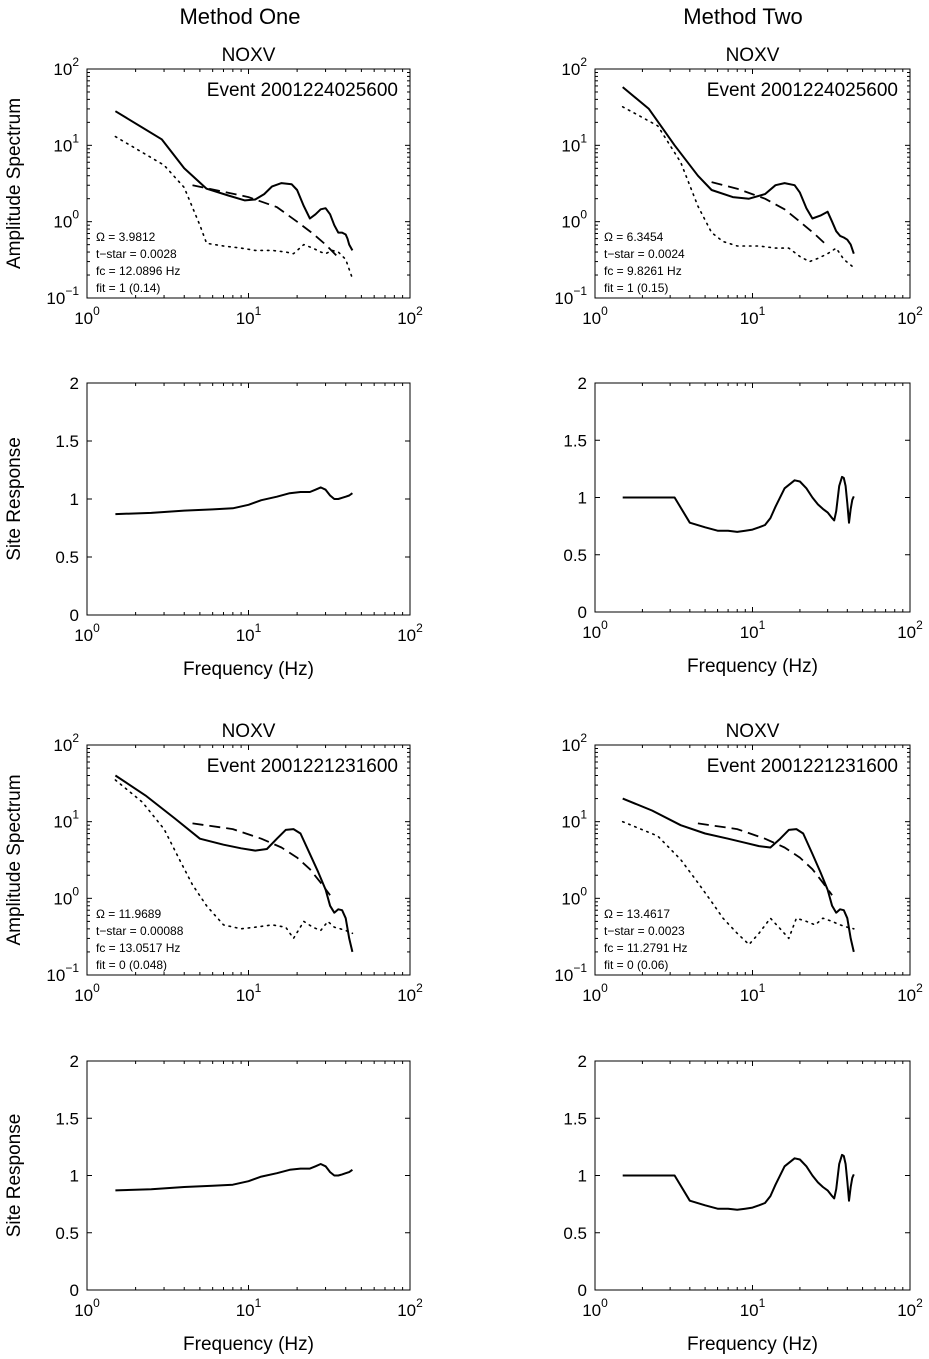  I want to click on column-title-method-two: Method Two, so click(742, 16).